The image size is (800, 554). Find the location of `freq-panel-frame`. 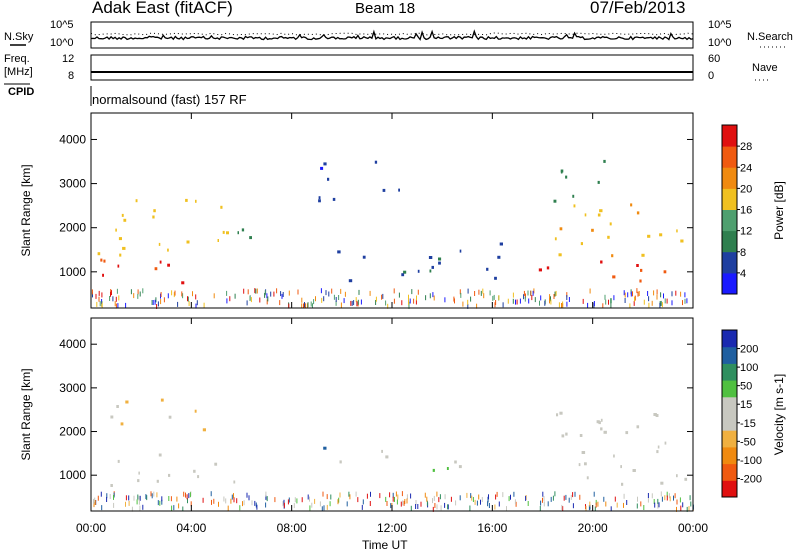

freq-panel-frame is located at coordinates (392, 67).